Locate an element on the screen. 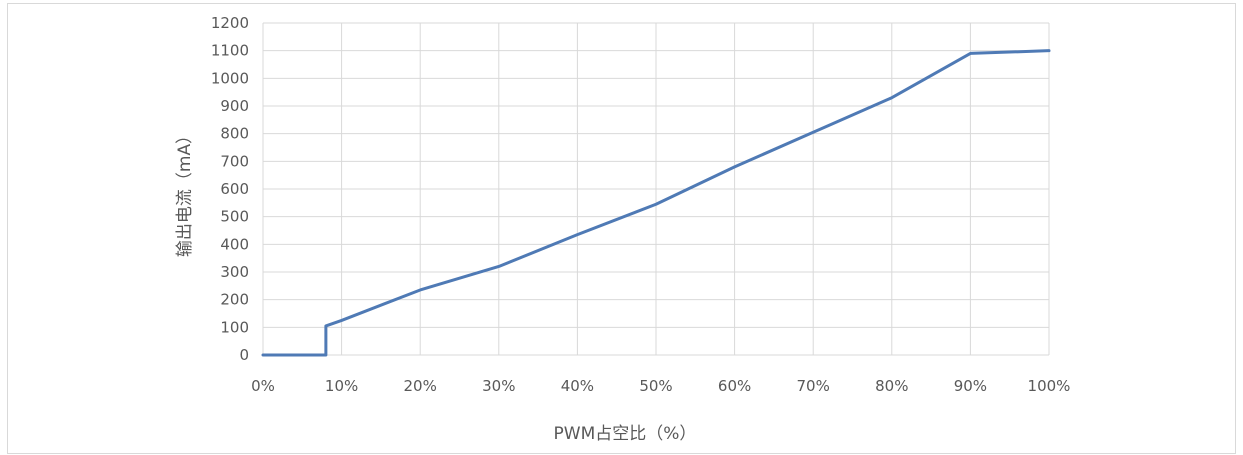 Image resolution: width=1243 pixels, height=455 pixels. y-tick-label: 1200 is located at coordinates (230, 23).